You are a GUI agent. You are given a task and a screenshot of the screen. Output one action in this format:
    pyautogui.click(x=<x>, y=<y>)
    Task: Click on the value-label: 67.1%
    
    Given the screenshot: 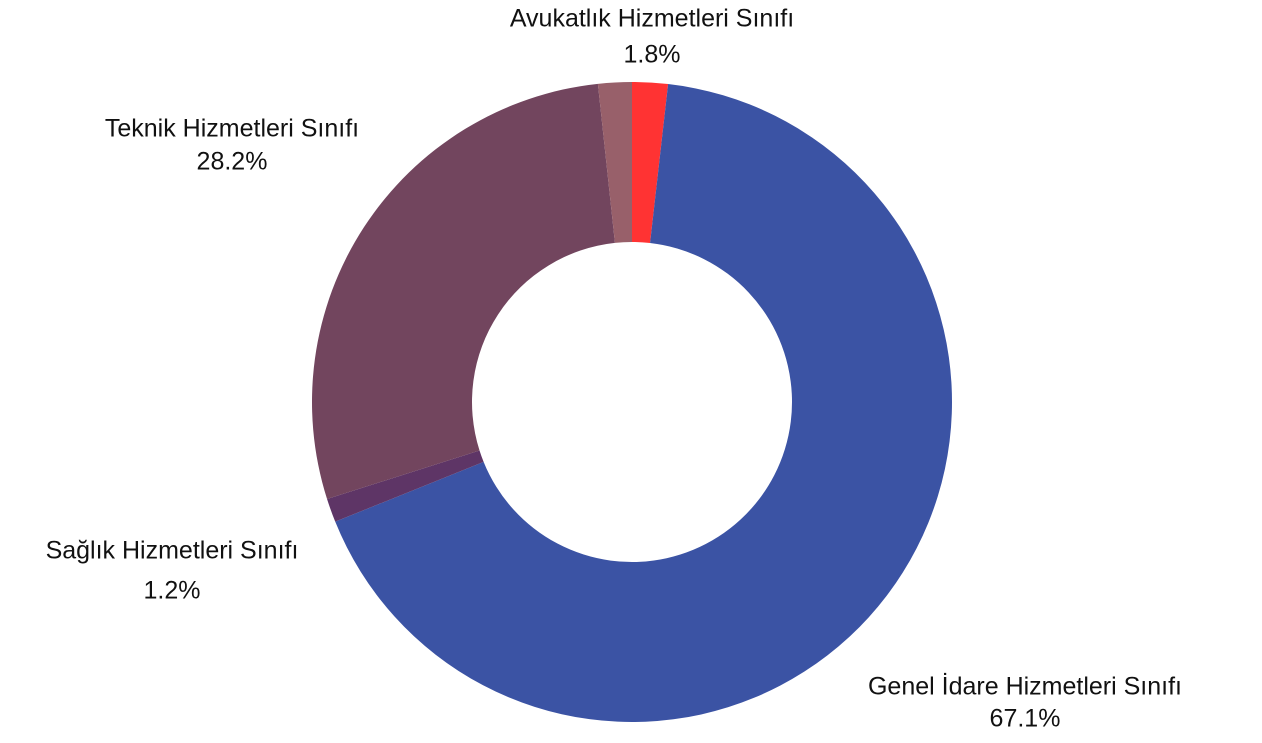 What is the action you would take?
    pyautogui.click(x=1025, y=719)
    